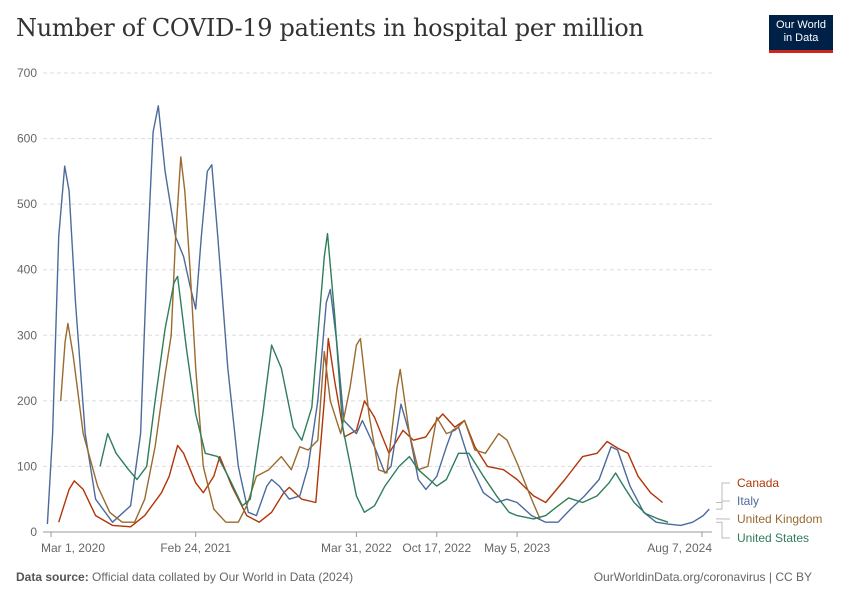  I want to click on legend-label-canada: Canada, so click(758, 483).